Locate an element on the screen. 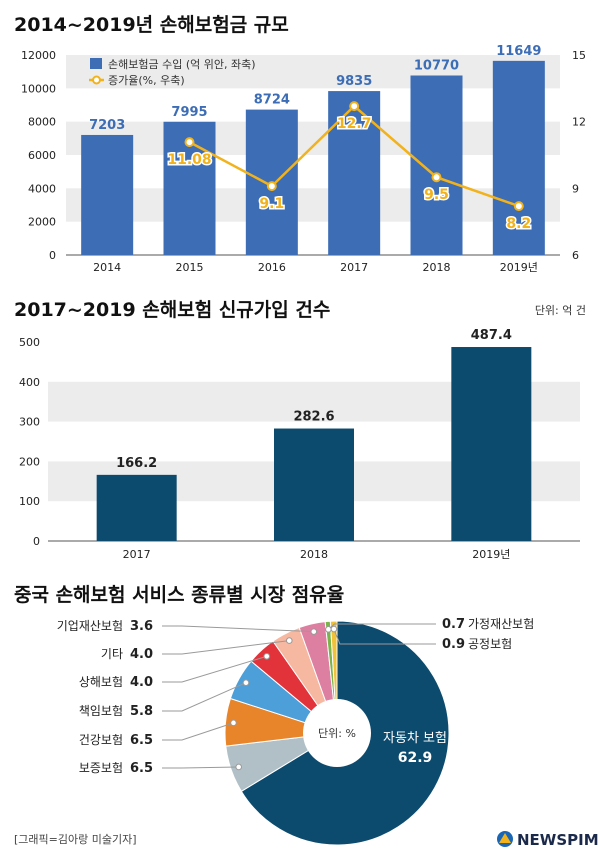 The width and height of the screenshot is (600, 860). chart3-title: 중국 손해보험 서비스 종류별 시장 점유율 is located at coordinates (179, 595).